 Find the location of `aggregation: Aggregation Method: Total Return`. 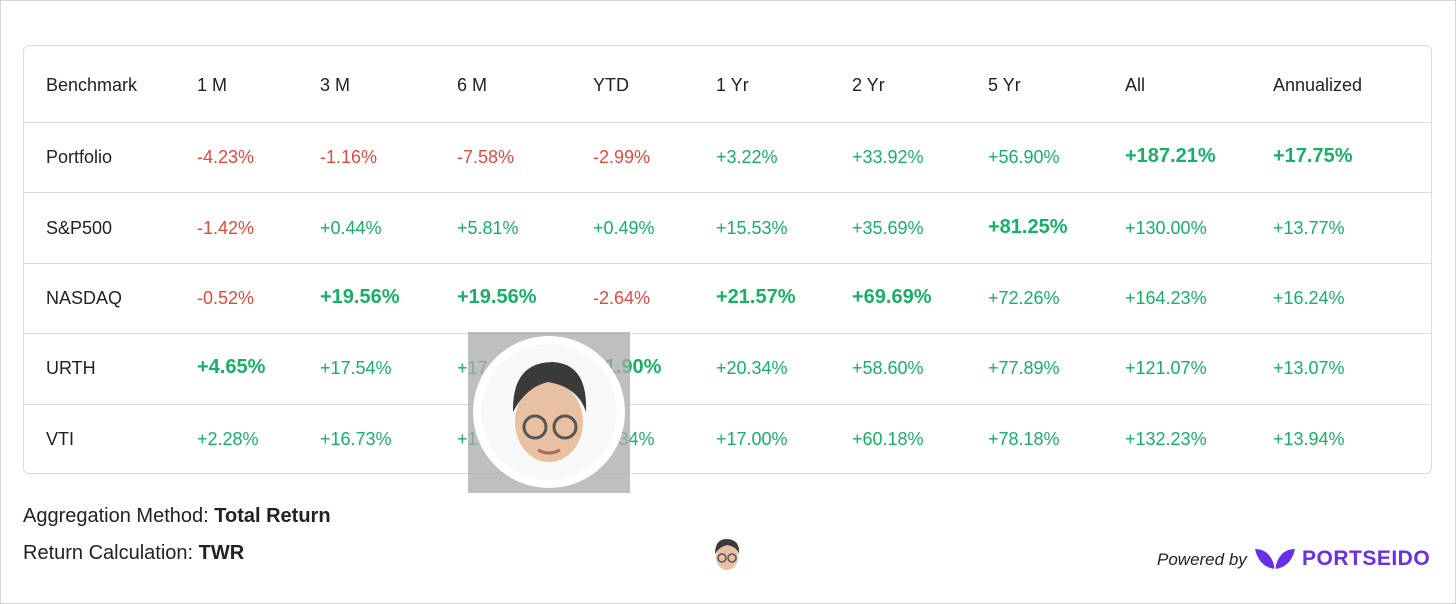

aggregation: Aggregation Method: Total Return is located at coordinates (177, 516).